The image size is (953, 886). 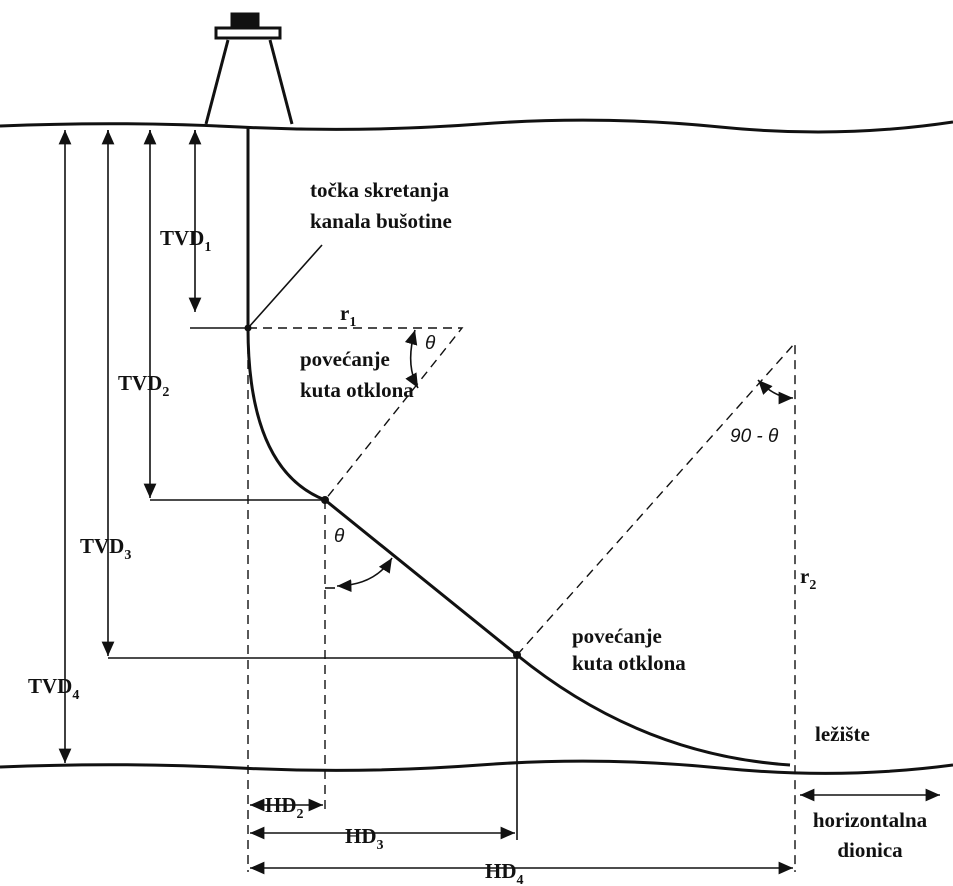 I want to click on label: r2, so click(x=808, y=578).